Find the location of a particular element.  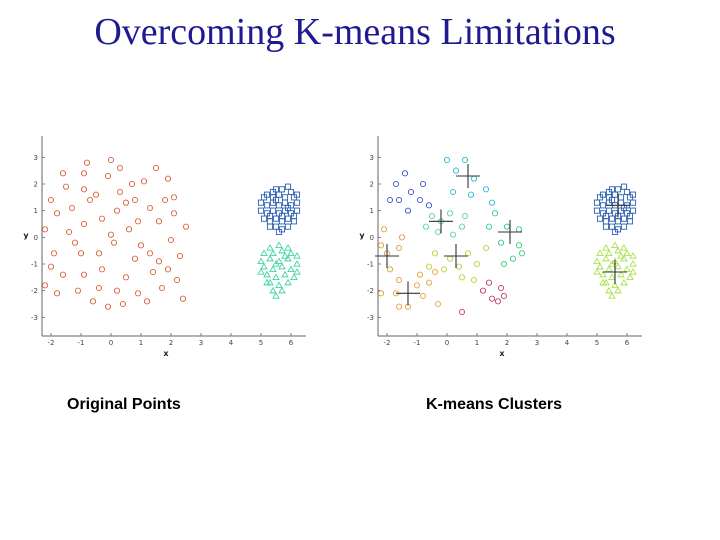

x-tick-label: 0 is located at coordinates (447, 343).